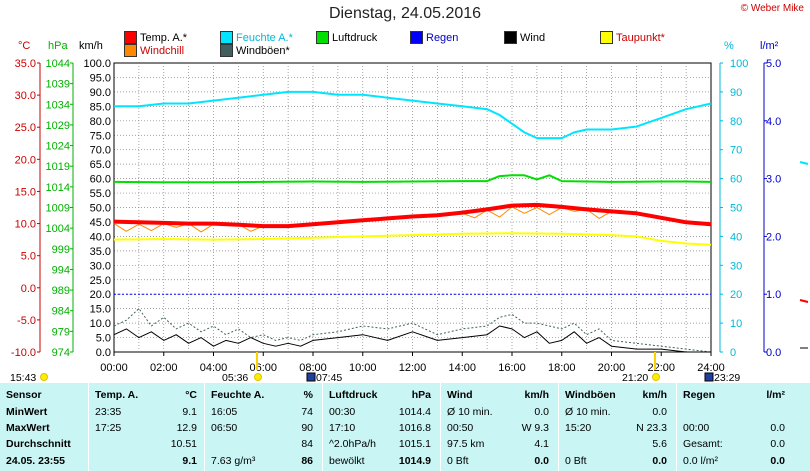 This screenshot has height=471, width=810. I want to click on legend-label: Taupunkt*, so click(640, 37).